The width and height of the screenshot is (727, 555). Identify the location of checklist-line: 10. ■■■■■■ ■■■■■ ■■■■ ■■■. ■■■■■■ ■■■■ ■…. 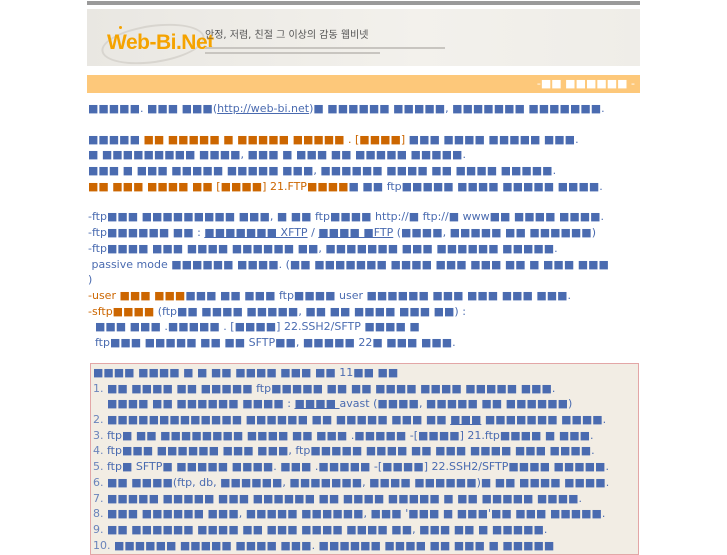
(351, 546).